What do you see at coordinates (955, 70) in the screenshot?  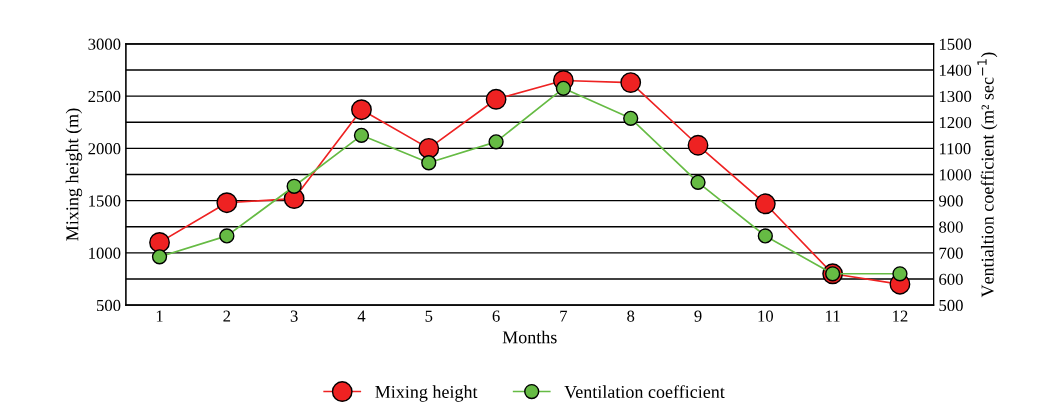 I see `y2-tick-label: 1400` at bounding box center [955, 70].